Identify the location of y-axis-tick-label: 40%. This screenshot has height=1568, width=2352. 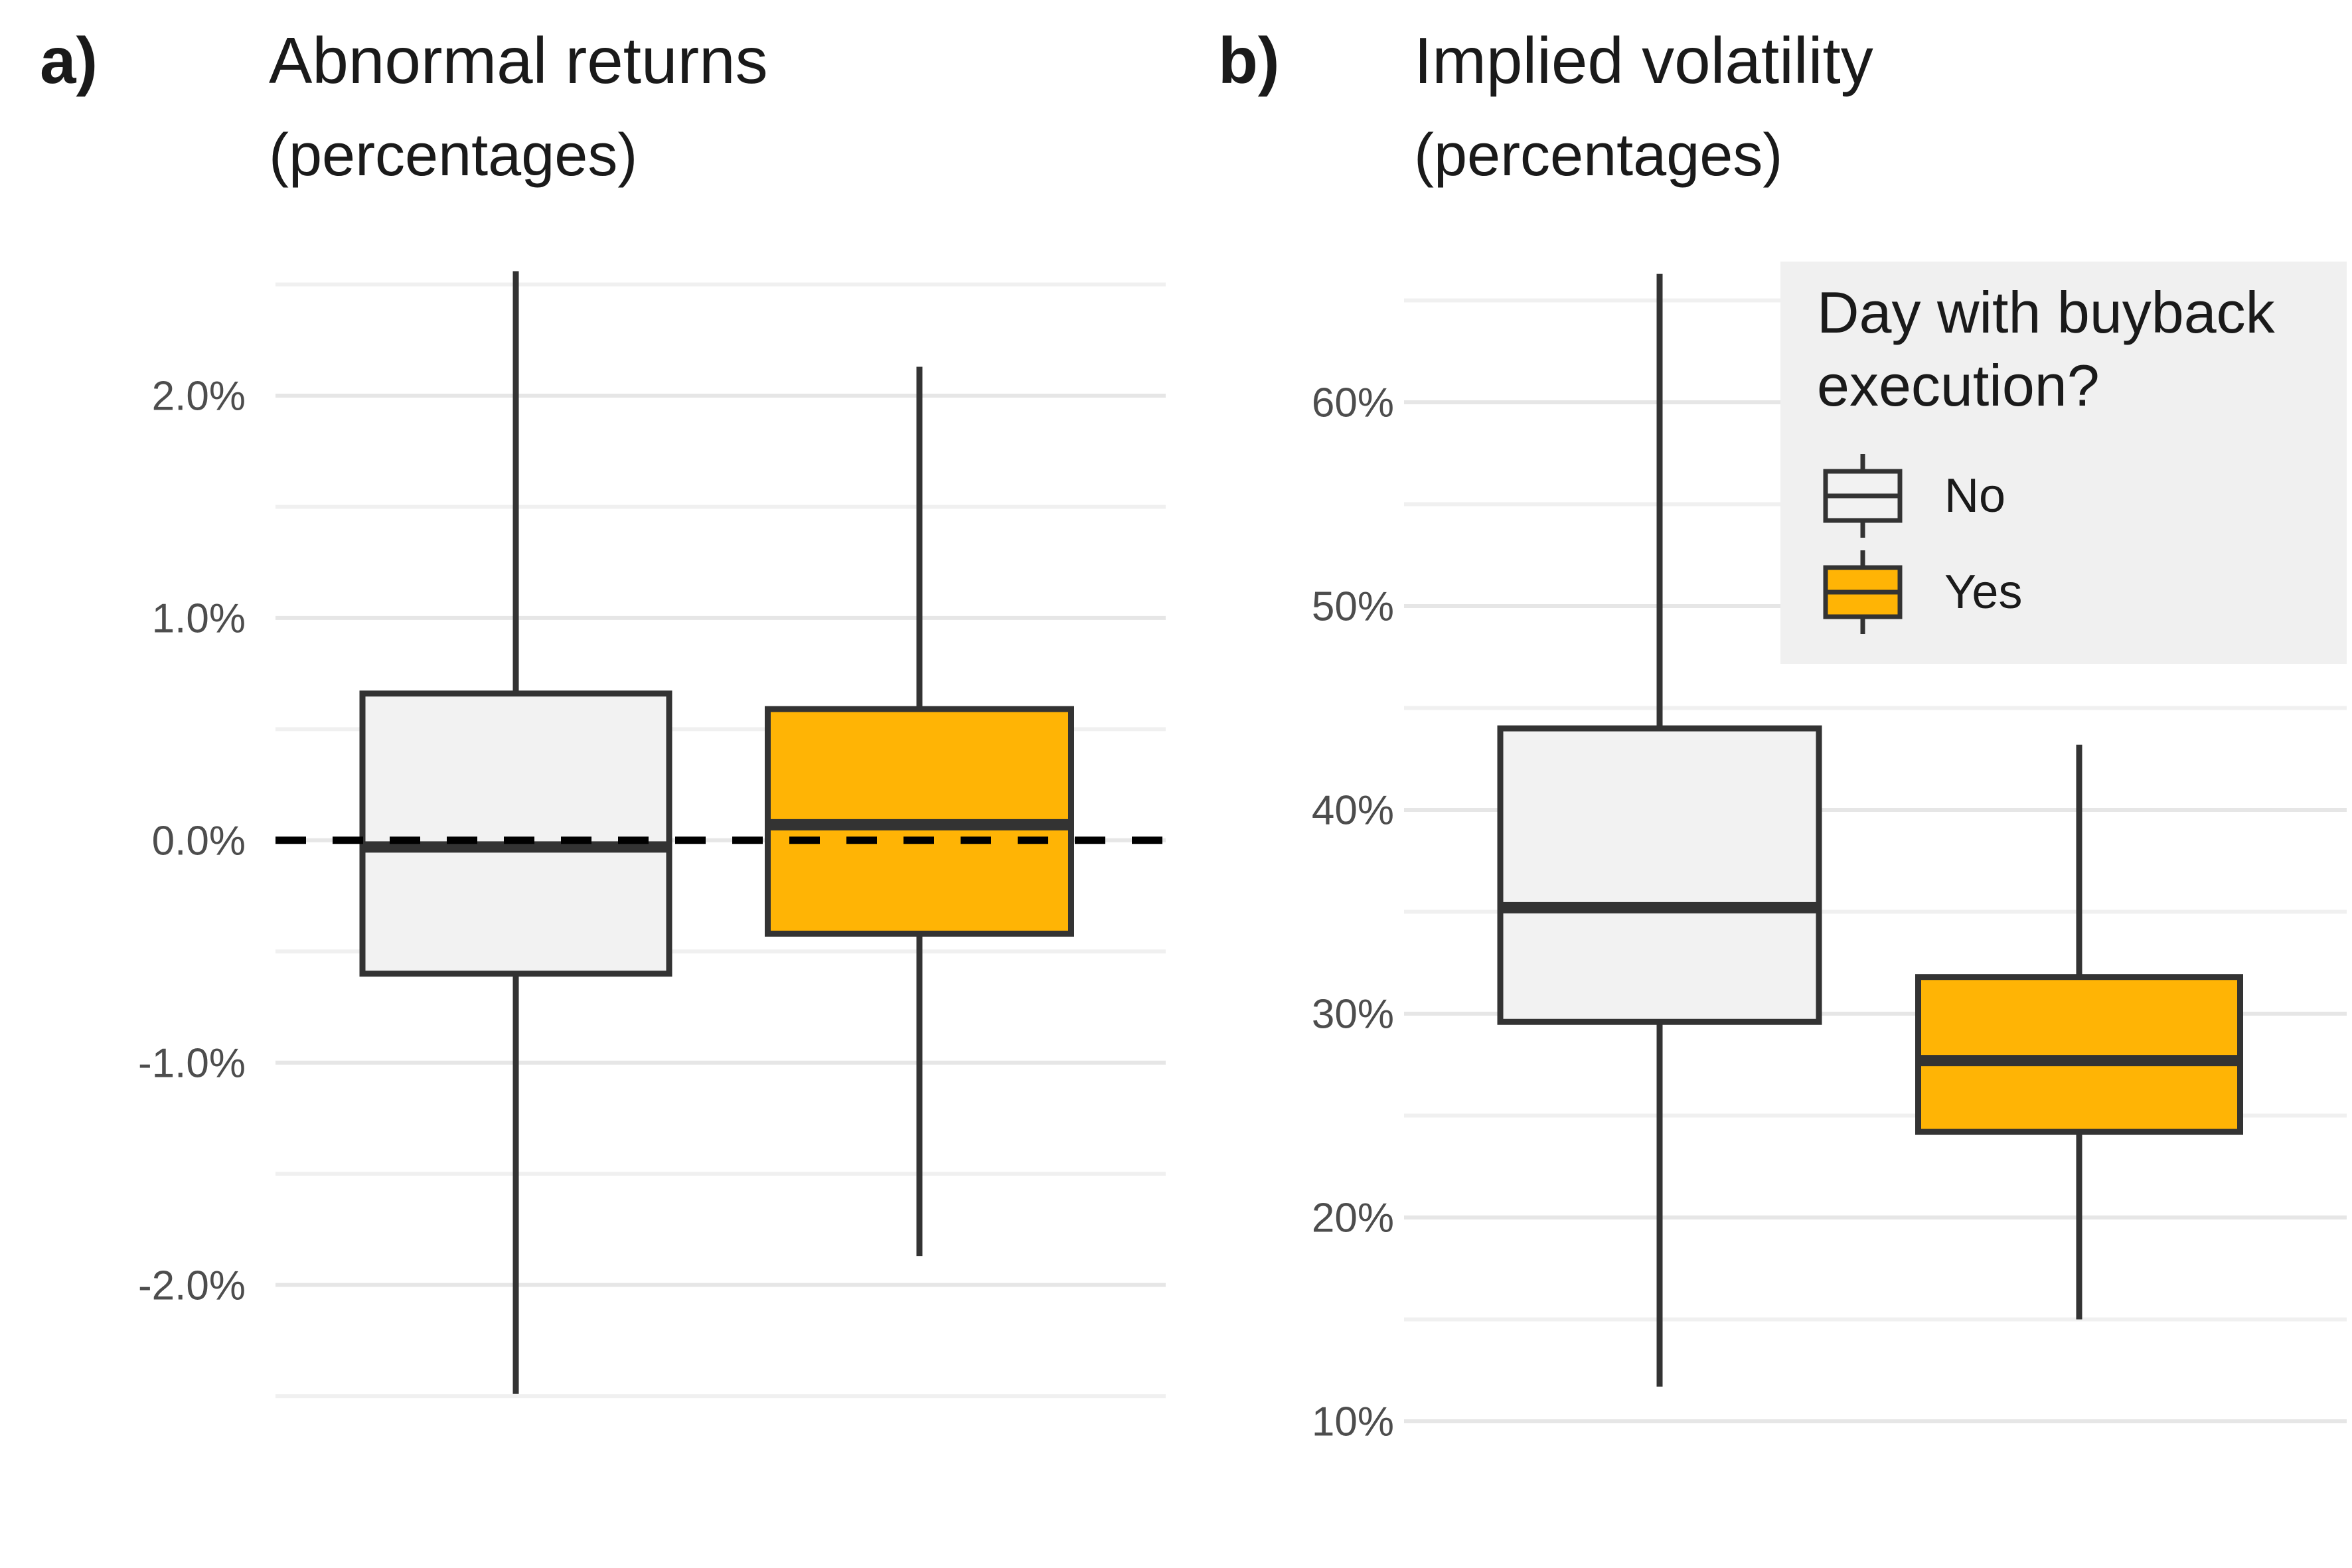
(1353, 811).